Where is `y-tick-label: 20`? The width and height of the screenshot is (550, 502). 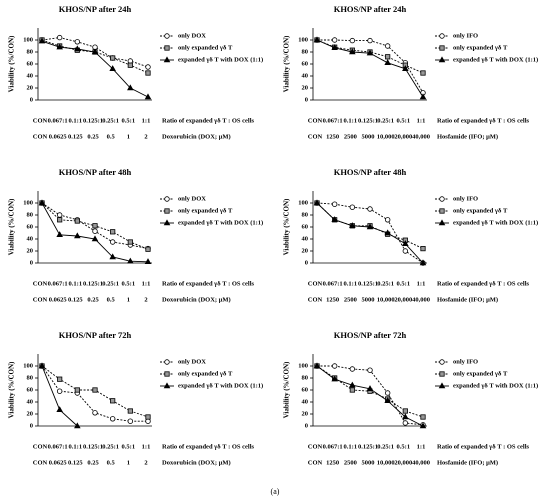
y-tick-label: 20 is located at coordinates (30, 250).